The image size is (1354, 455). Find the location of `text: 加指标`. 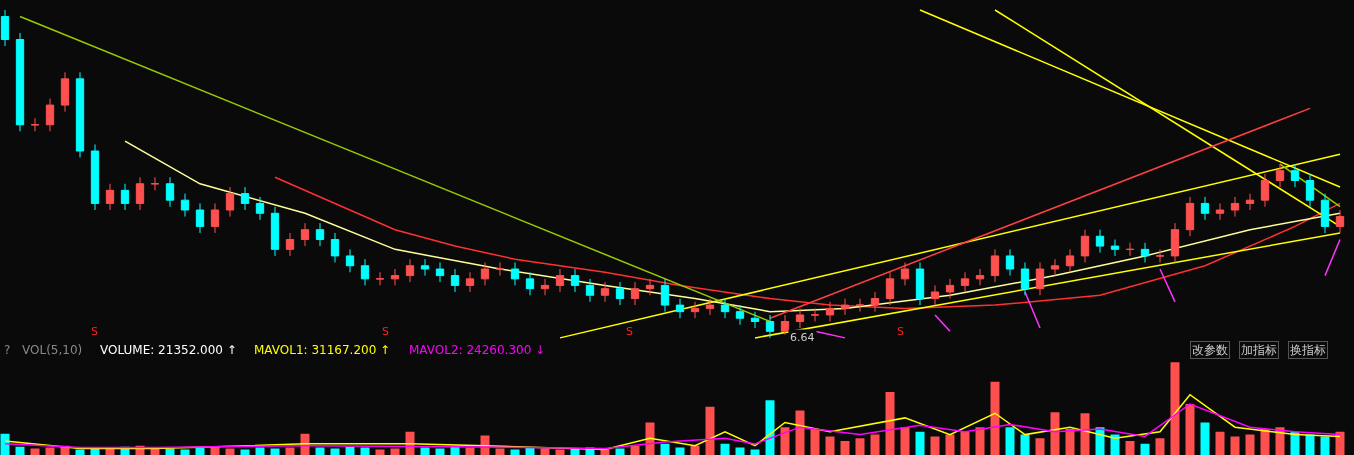

text: 加指标 is located at coordinates (1259, 350).